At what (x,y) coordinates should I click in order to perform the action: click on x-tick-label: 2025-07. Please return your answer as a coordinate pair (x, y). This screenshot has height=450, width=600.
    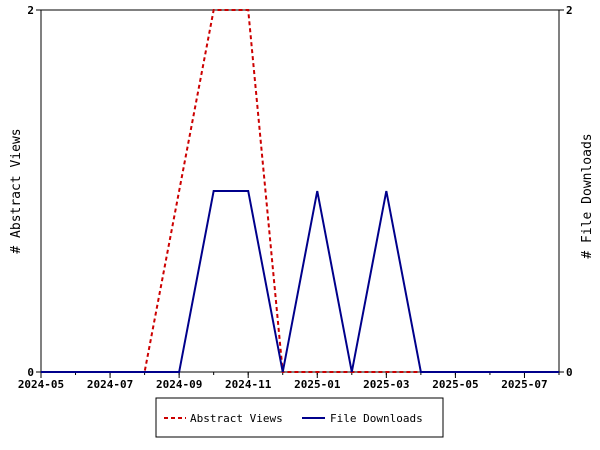
    Looking at the image, I should click on (524, 384).